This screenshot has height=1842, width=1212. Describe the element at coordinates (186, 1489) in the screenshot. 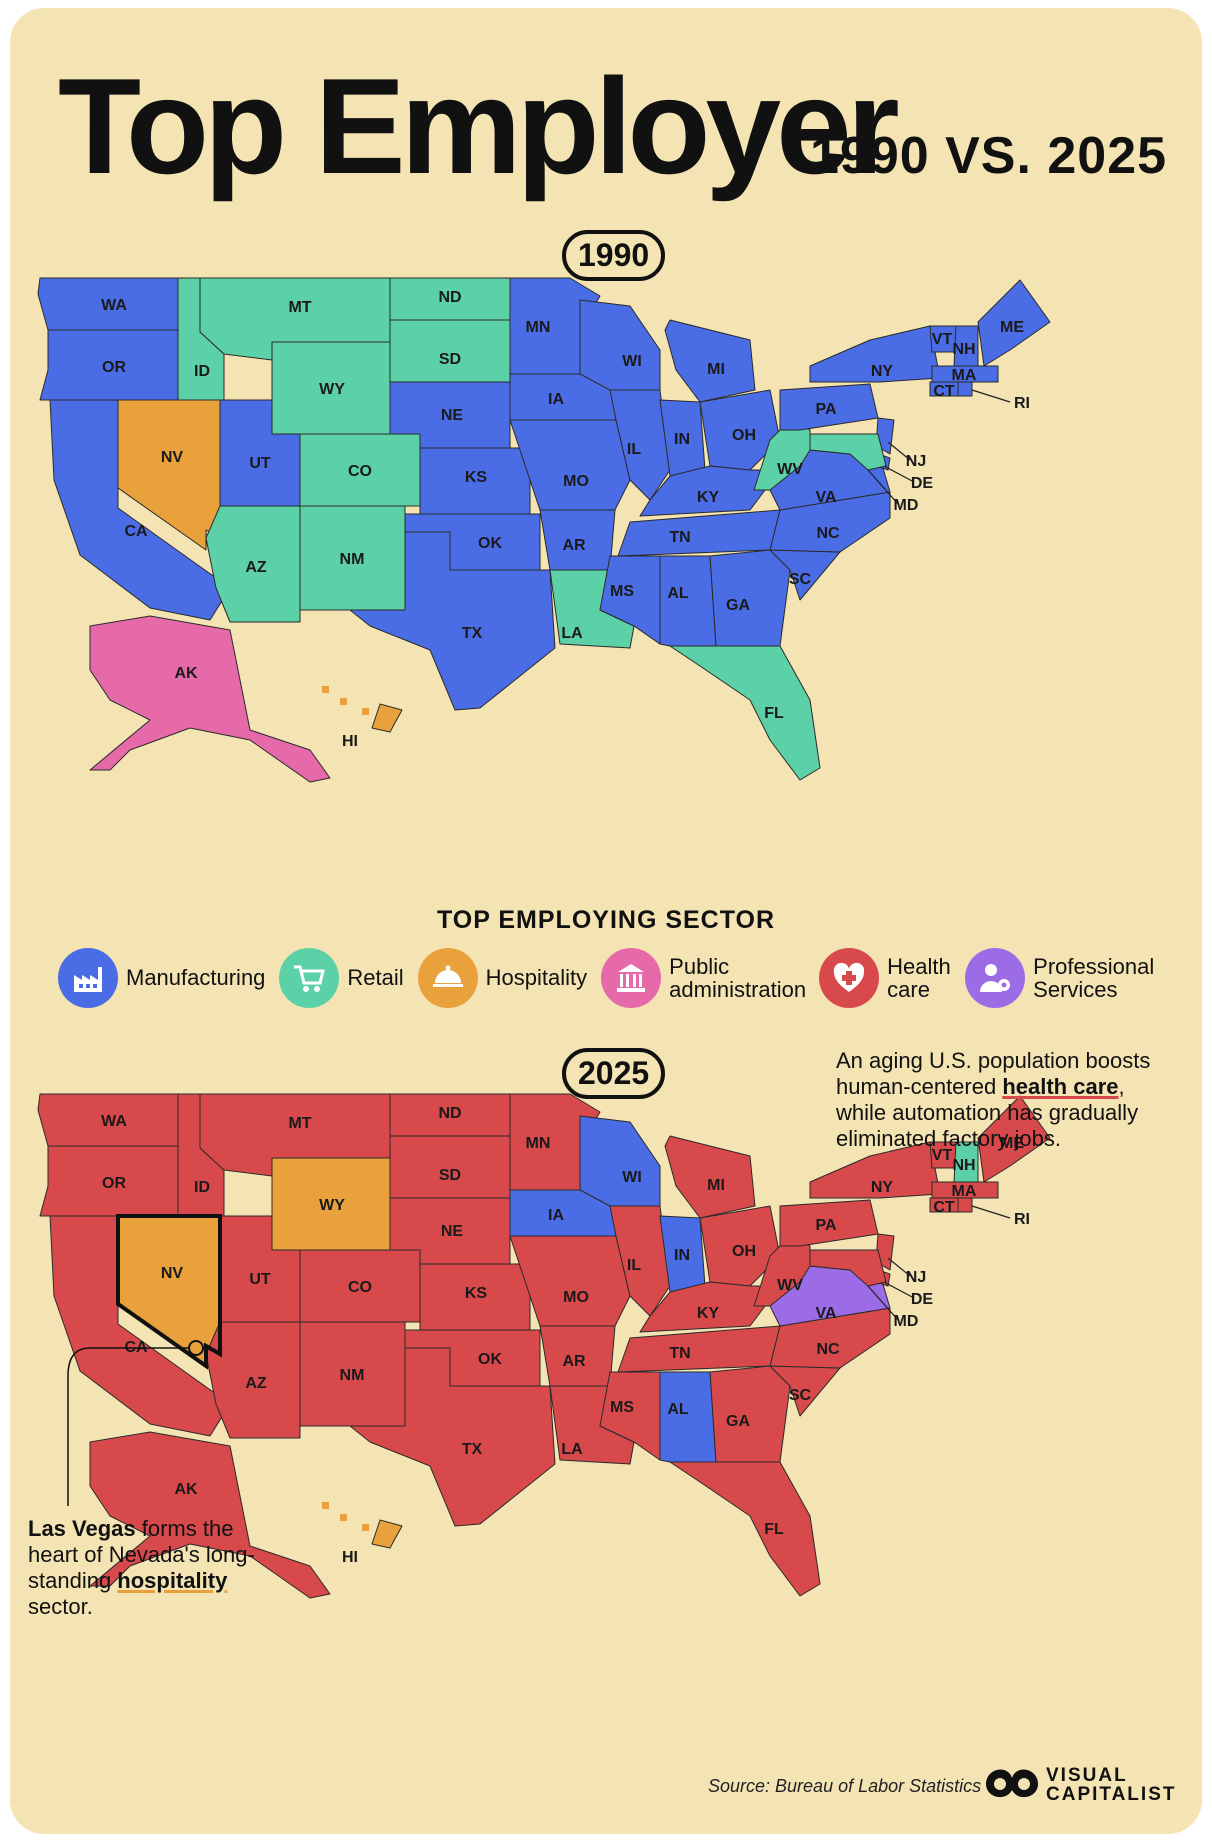

I see `state-label-ak: AK` at that location.